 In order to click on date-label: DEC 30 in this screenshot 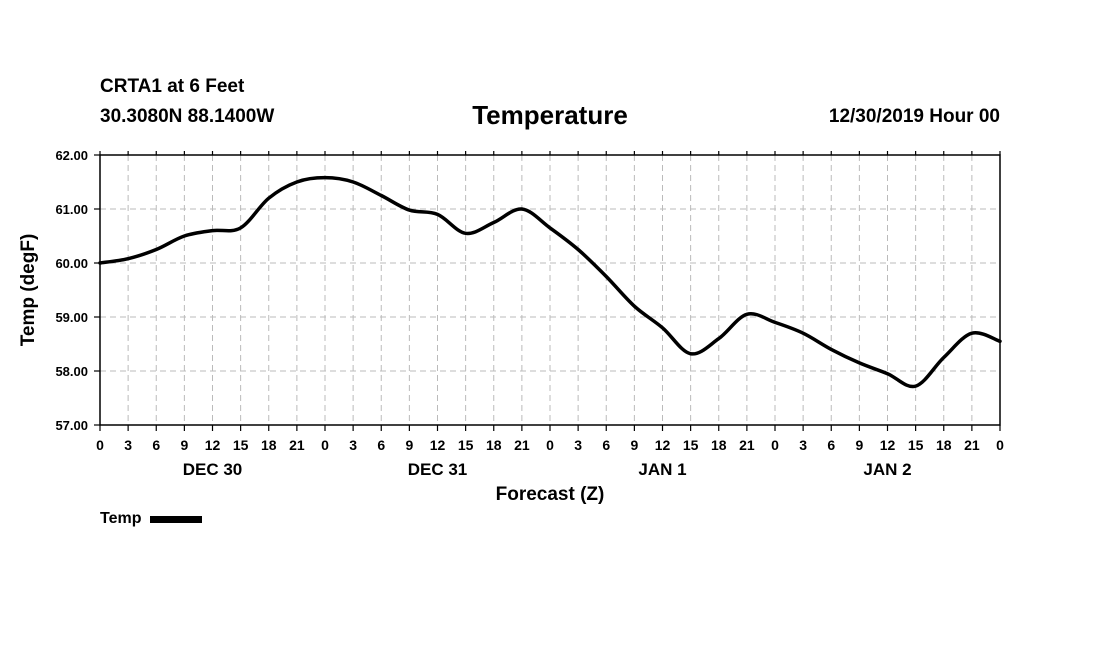, I will do `click(213, 469)`.